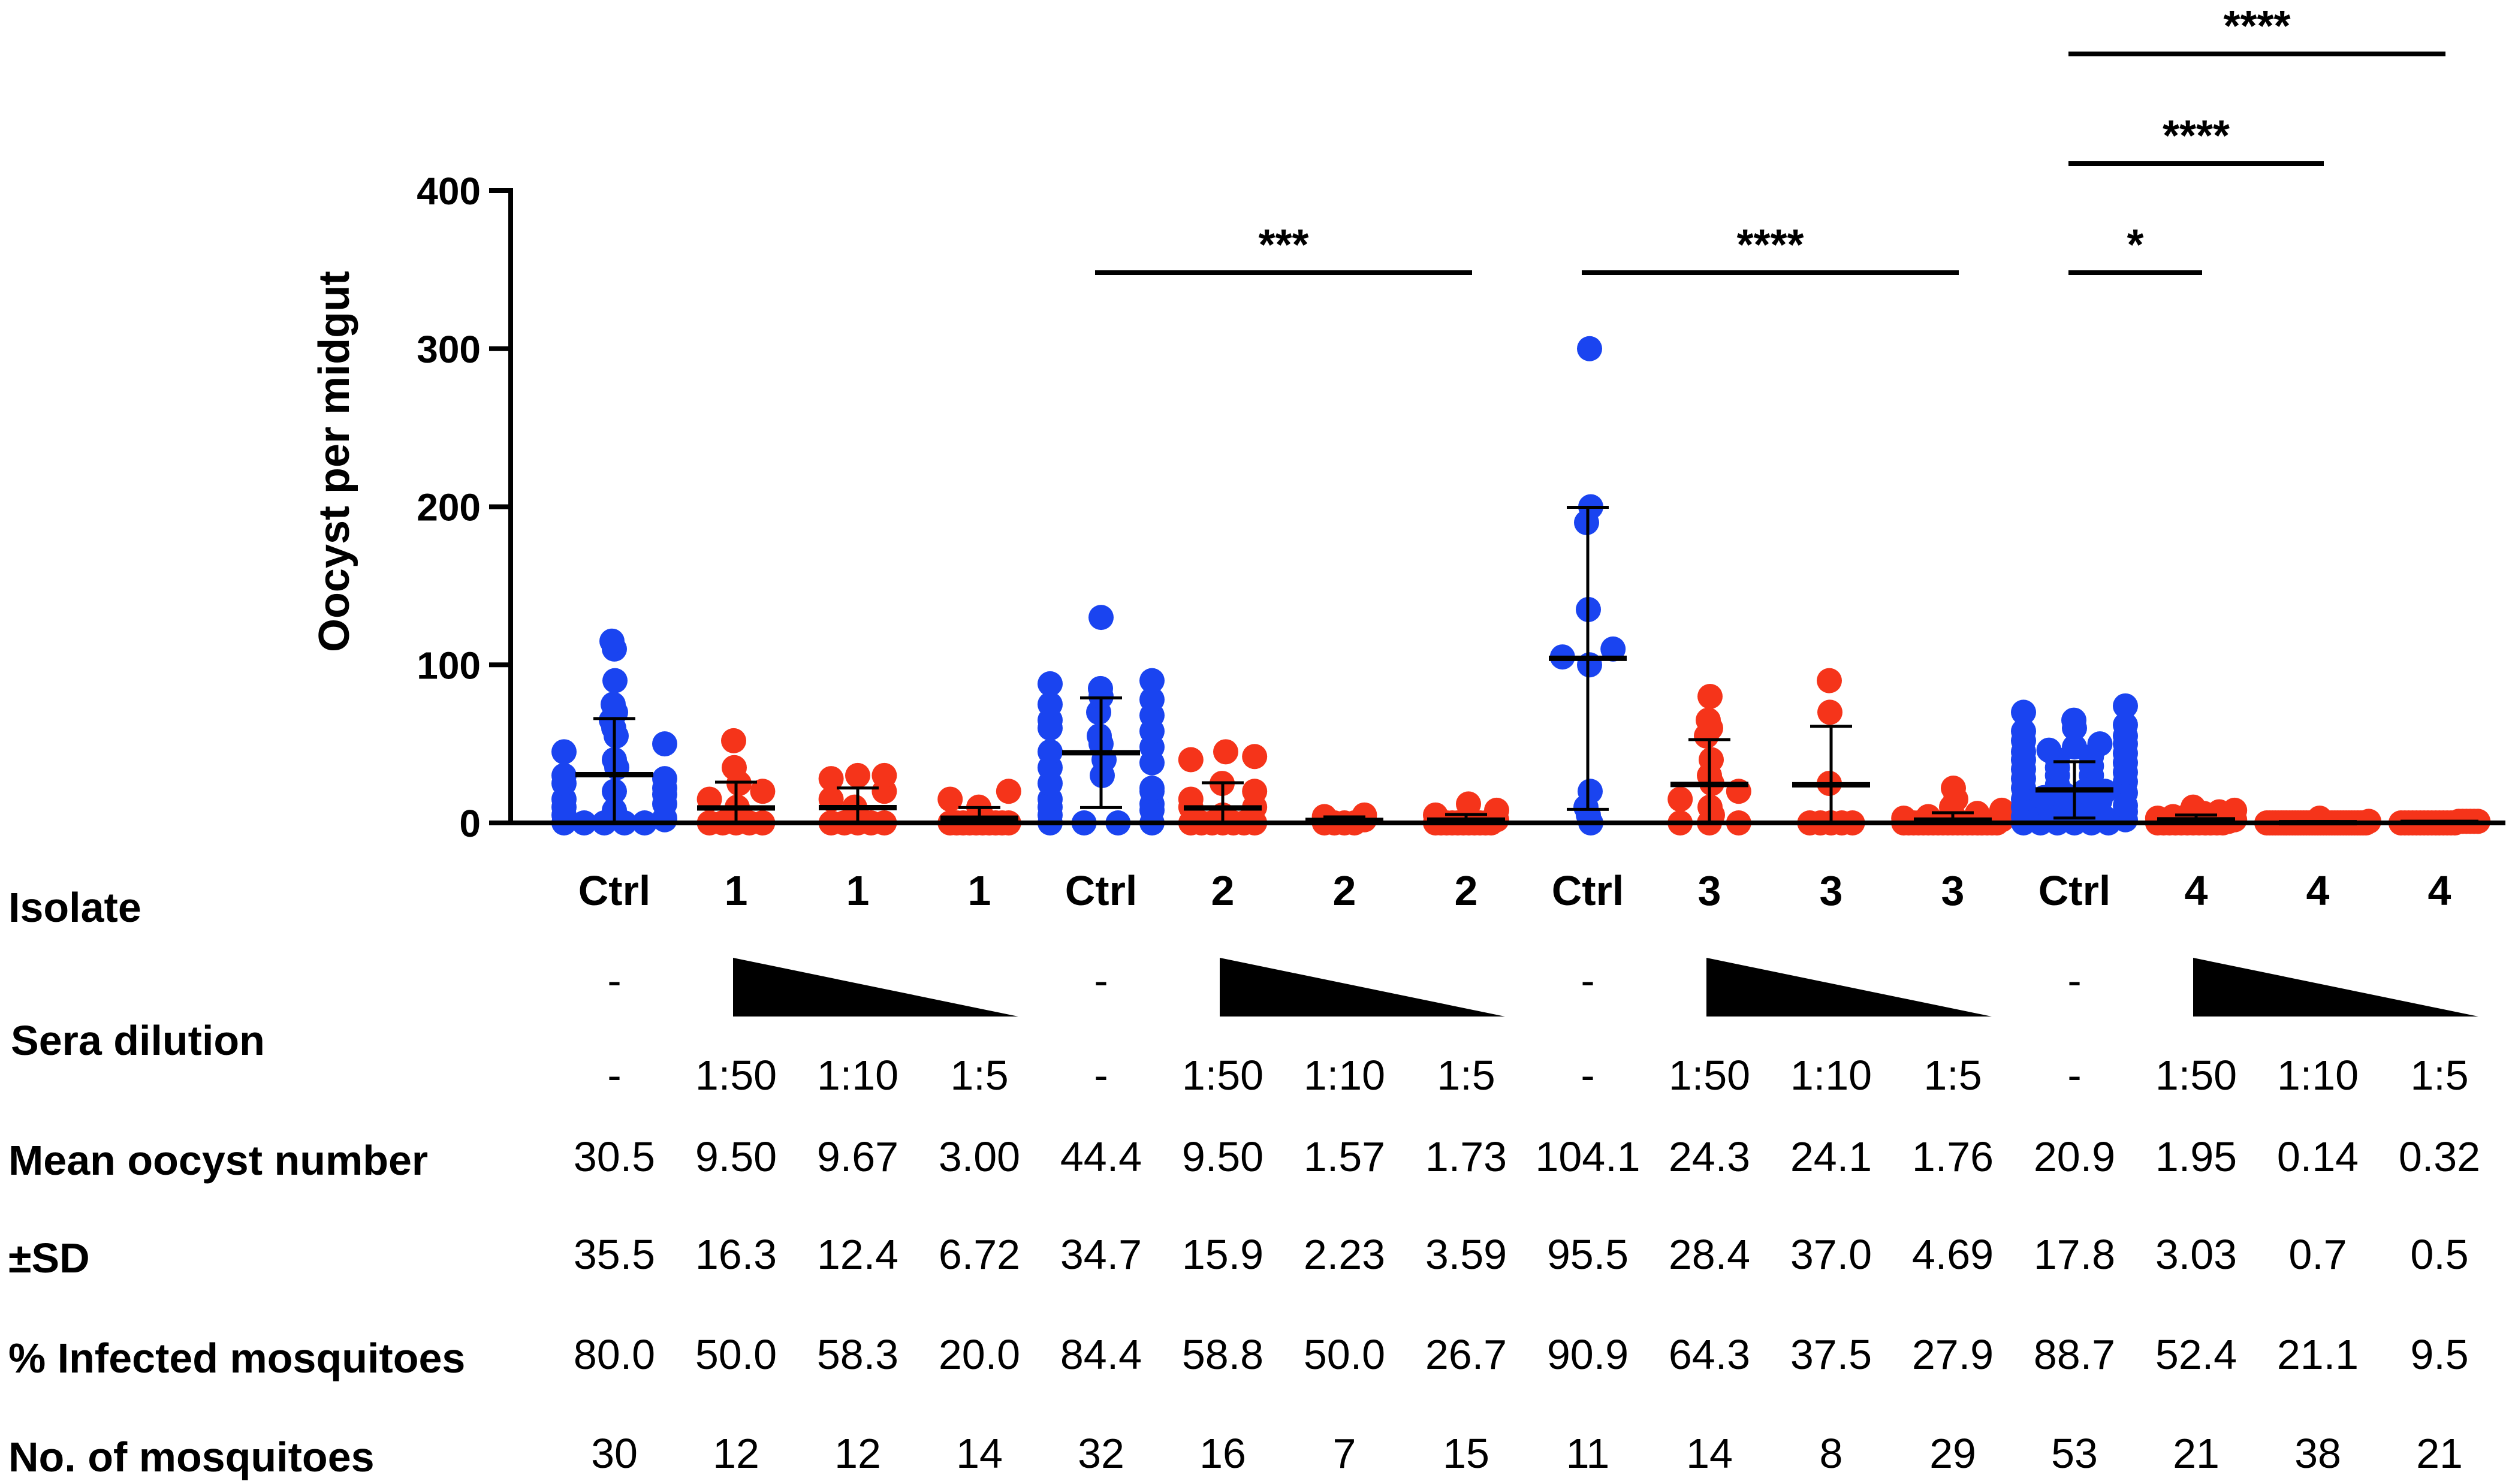 The height and width of the screenshot is (1484, 2515). I want to click on category-label: 2, so click(1344, 891).